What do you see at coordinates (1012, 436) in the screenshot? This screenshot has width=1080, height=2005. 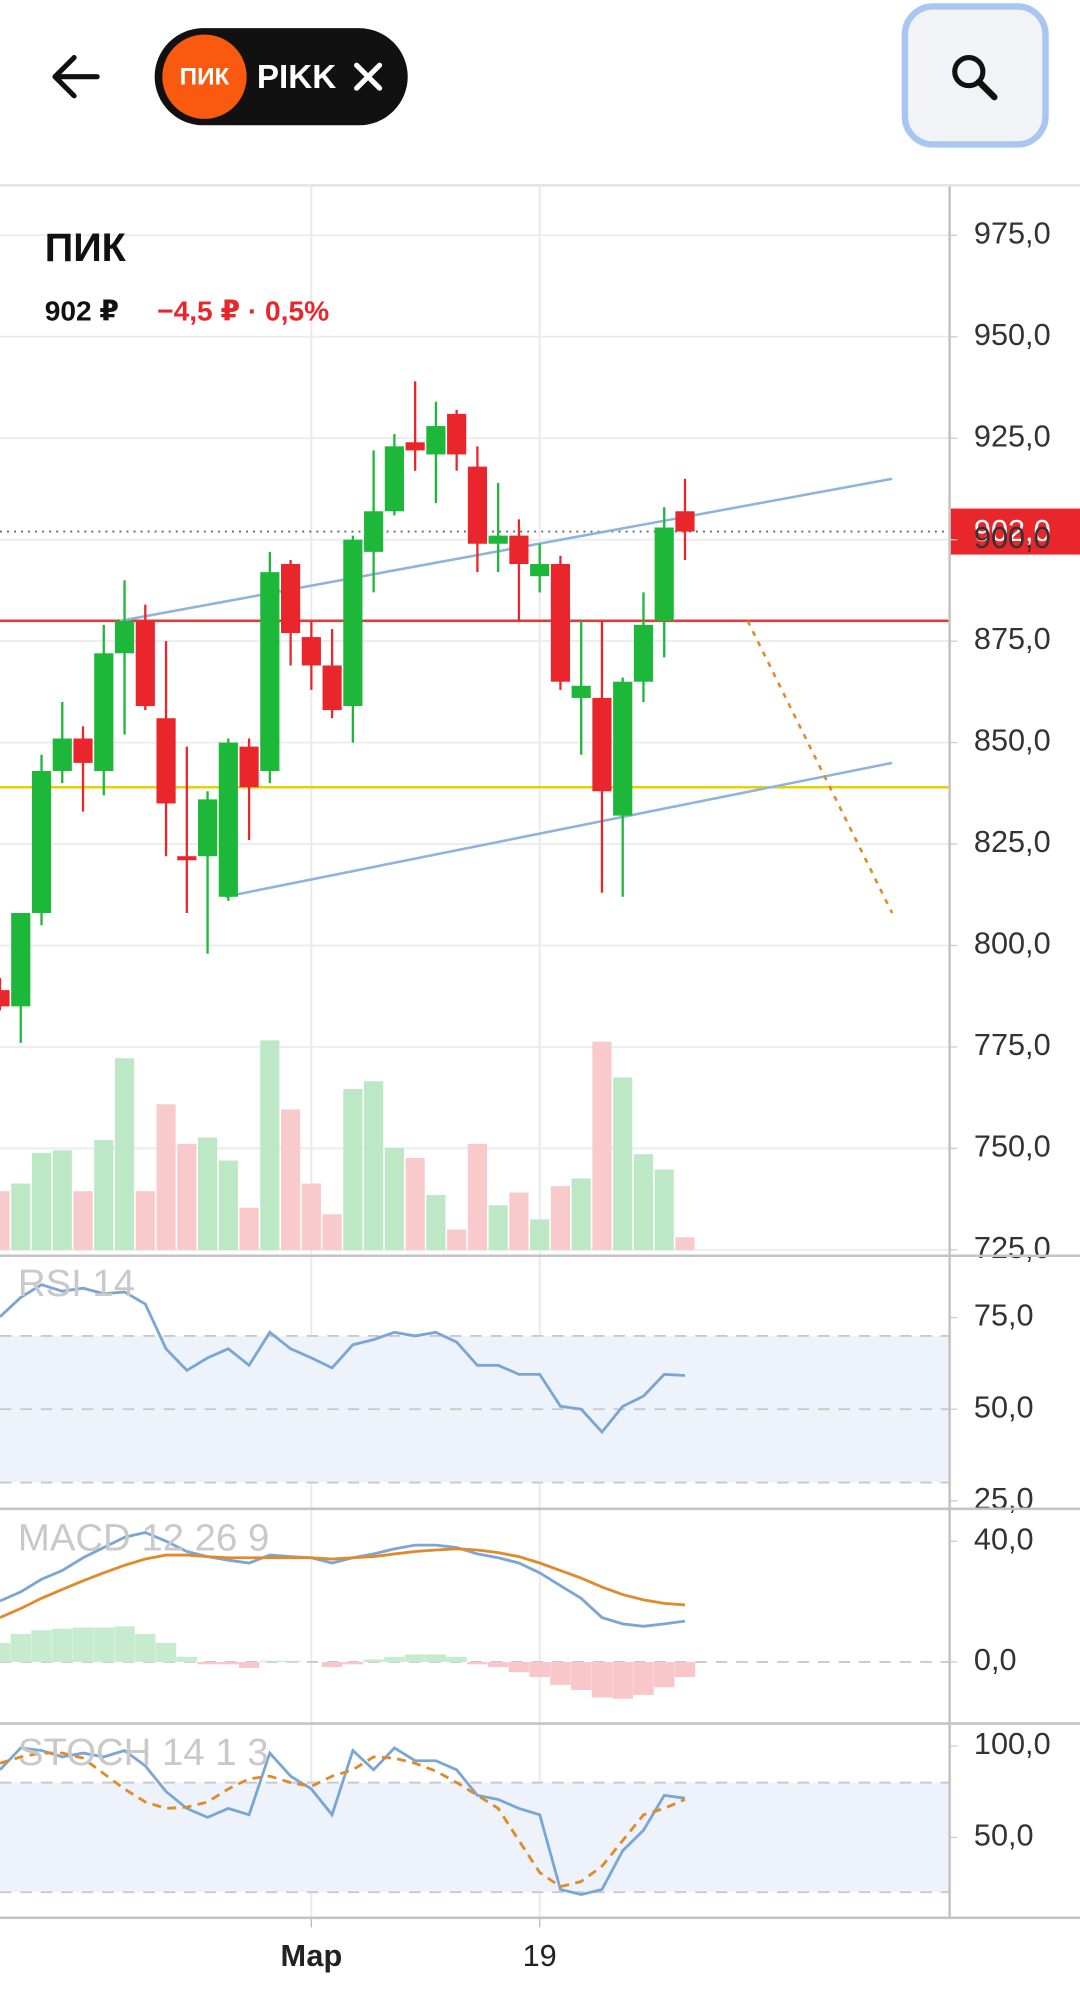 I see `y-tick-label: 925,0` at bounding box center [1012, 436].